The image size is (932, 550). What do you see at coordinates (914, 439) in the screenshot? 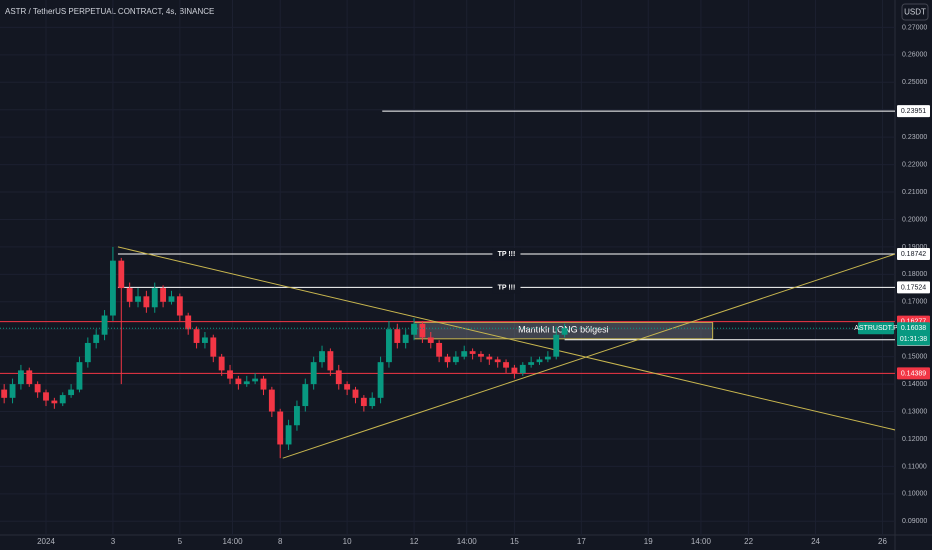
I see `y-tick-label: 0.12000` at bounding box center [914, 439].